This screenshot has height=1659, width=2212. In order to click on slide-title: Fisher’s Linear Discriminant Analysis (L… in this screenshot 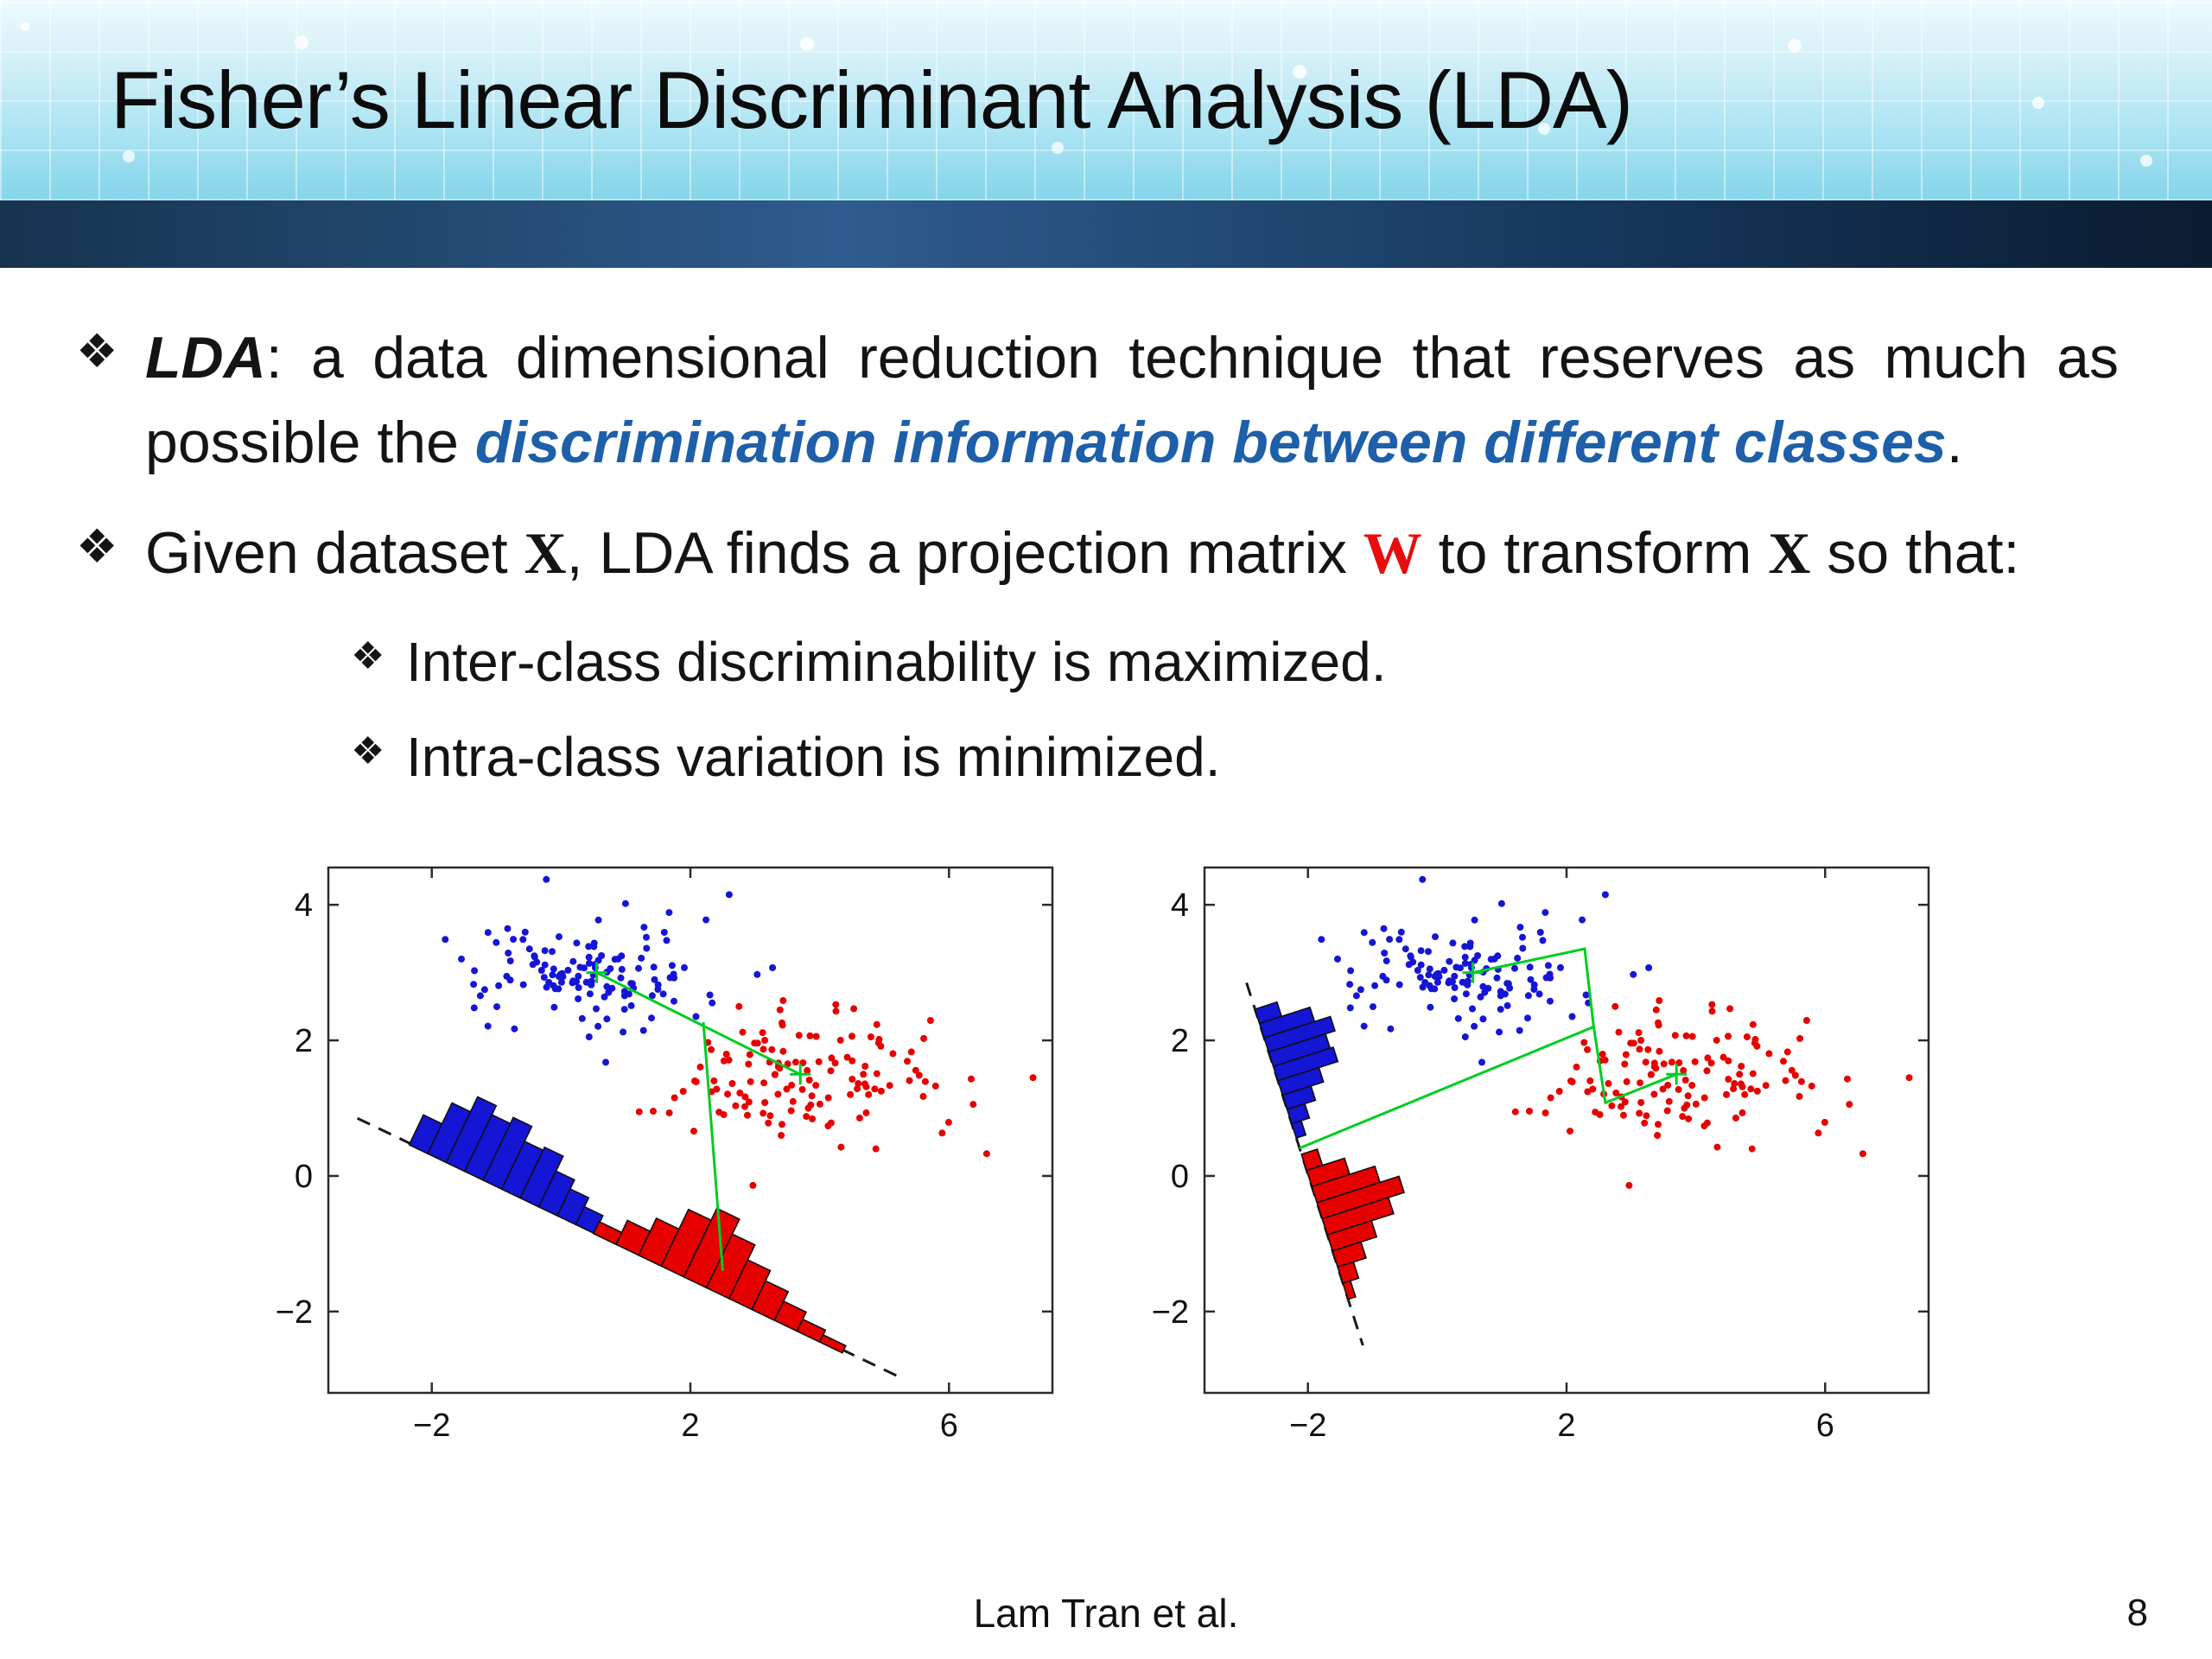, I will do `click(872, 99)`.